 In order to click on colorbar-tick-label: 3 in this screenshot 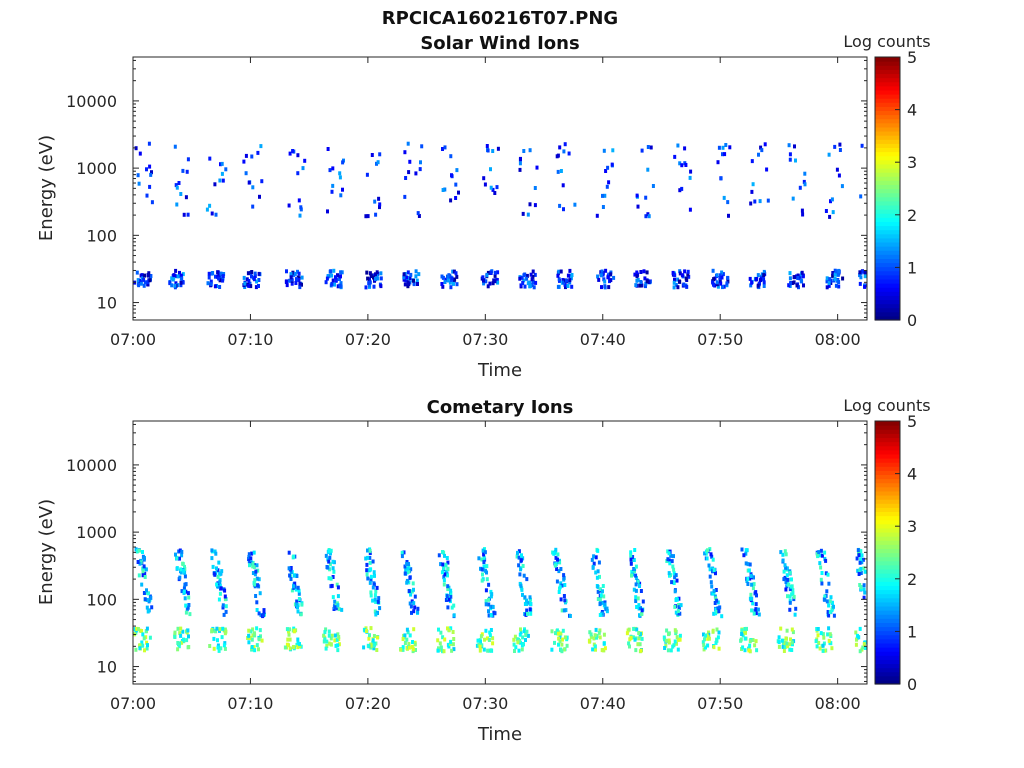, I will do `click(912, 526)`.